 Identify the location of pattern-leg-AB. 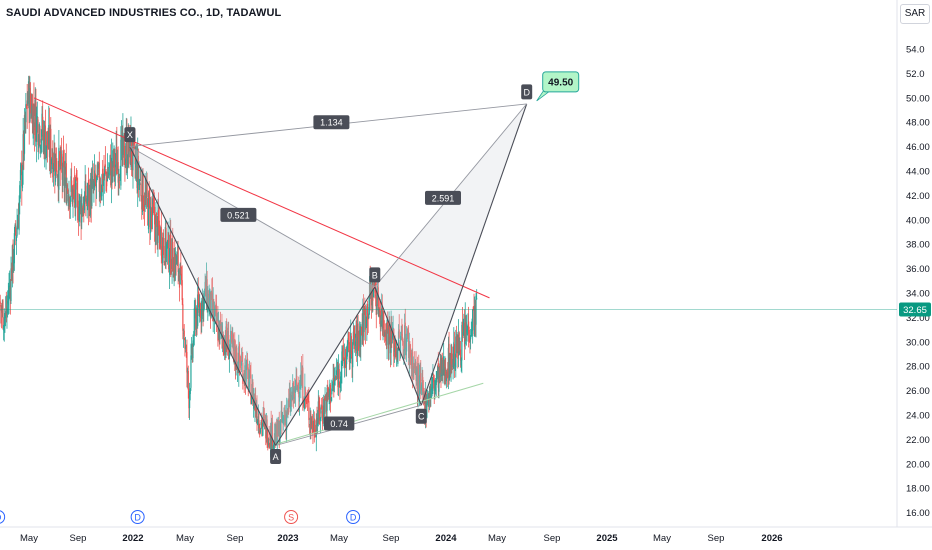
(325, 366).